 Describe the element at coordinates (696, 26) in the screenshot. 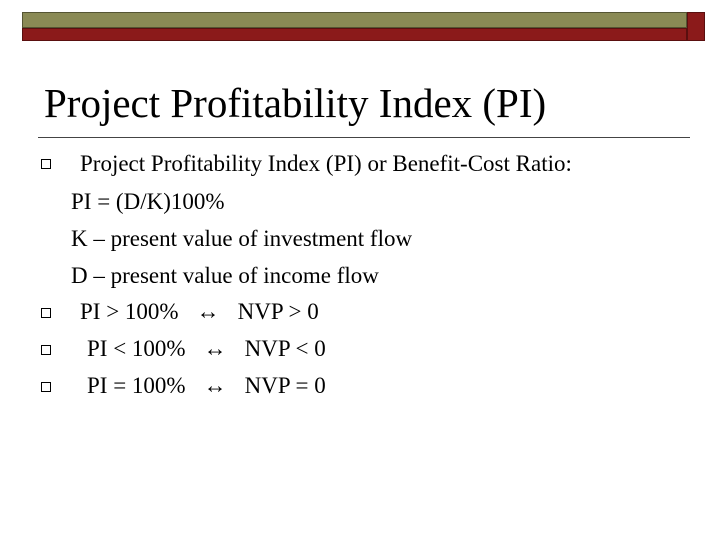

I see `header-corner-square` at that location.